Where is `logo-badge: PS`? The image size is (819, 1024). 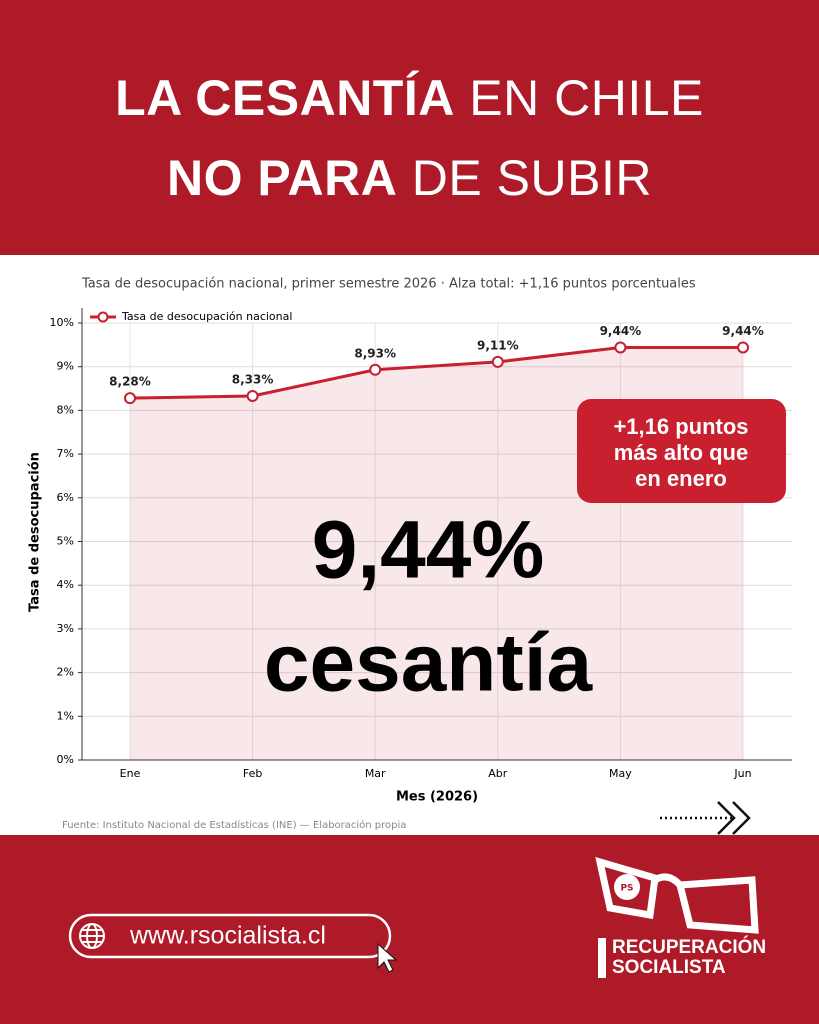 logo-badge: PS is located at coordinates (626, 889).